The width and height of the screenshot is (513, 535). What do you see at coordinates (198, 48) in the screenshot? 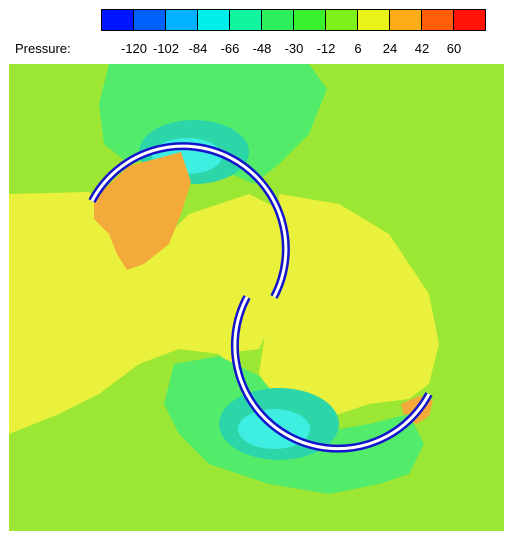
I see `legend-tick-label: -84` at bounding box center [198, 48].